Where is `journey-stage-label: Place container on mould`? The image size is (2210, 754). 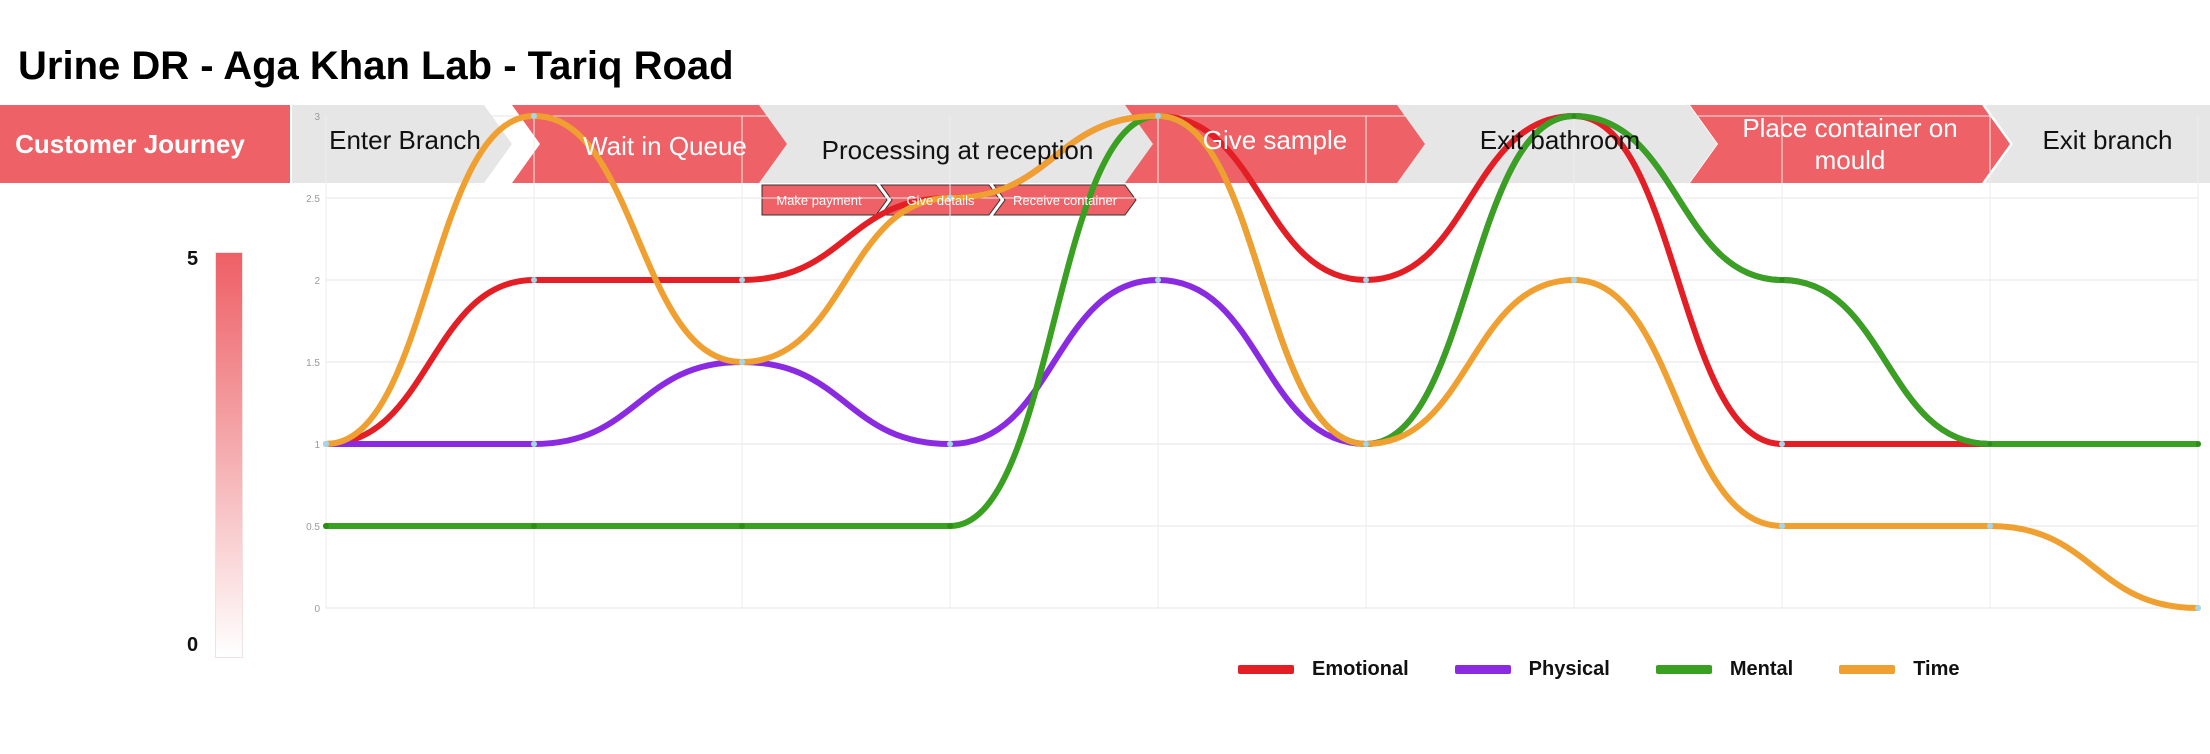
journey-stage-label: Place container on mould is located at coordinates (1850, 144).